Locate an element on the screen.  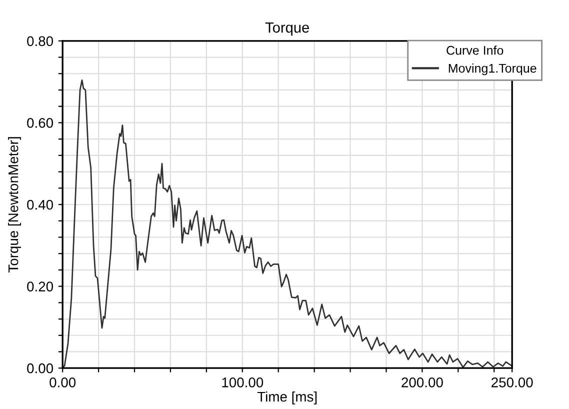
y-tick-label: 0.80 is located at coordinates (40, 41).